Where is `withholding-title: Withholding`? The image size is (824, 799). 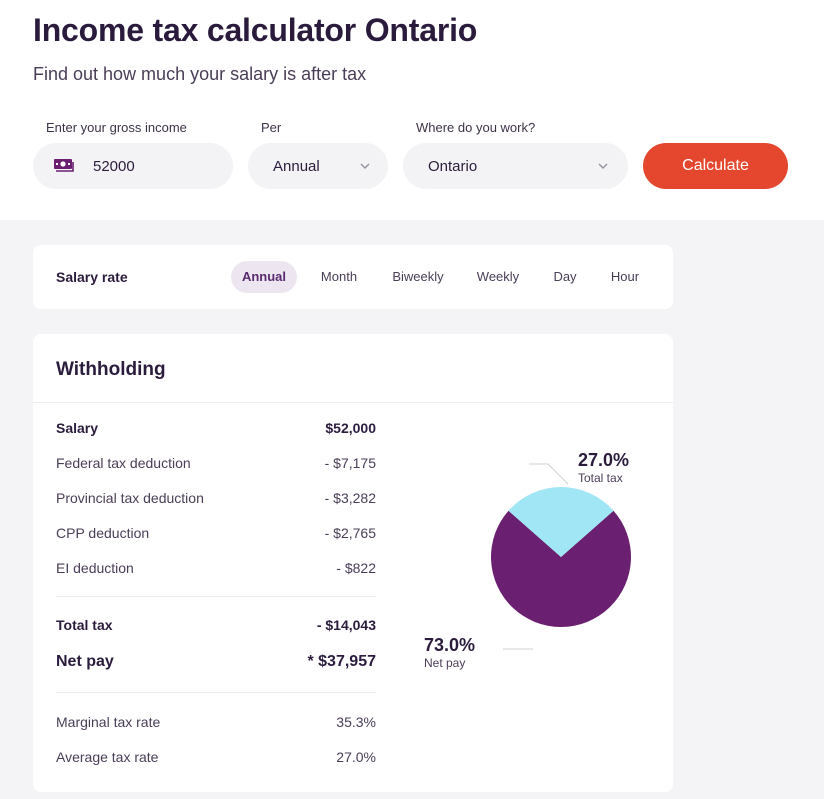
withholding-title: Withholding is located at coordinates (111, 369).